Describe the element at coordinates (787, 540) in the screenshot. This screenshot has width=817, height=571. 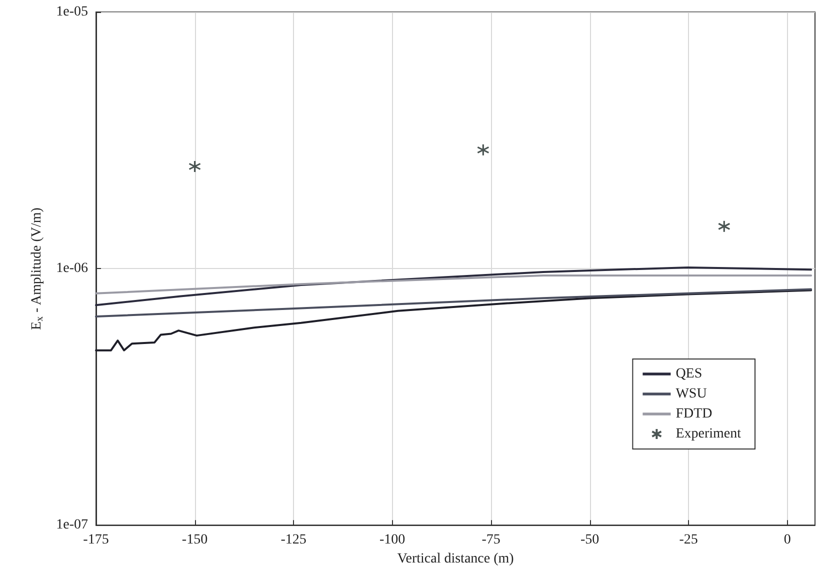
I see `x-tick-label: 0` at that location.